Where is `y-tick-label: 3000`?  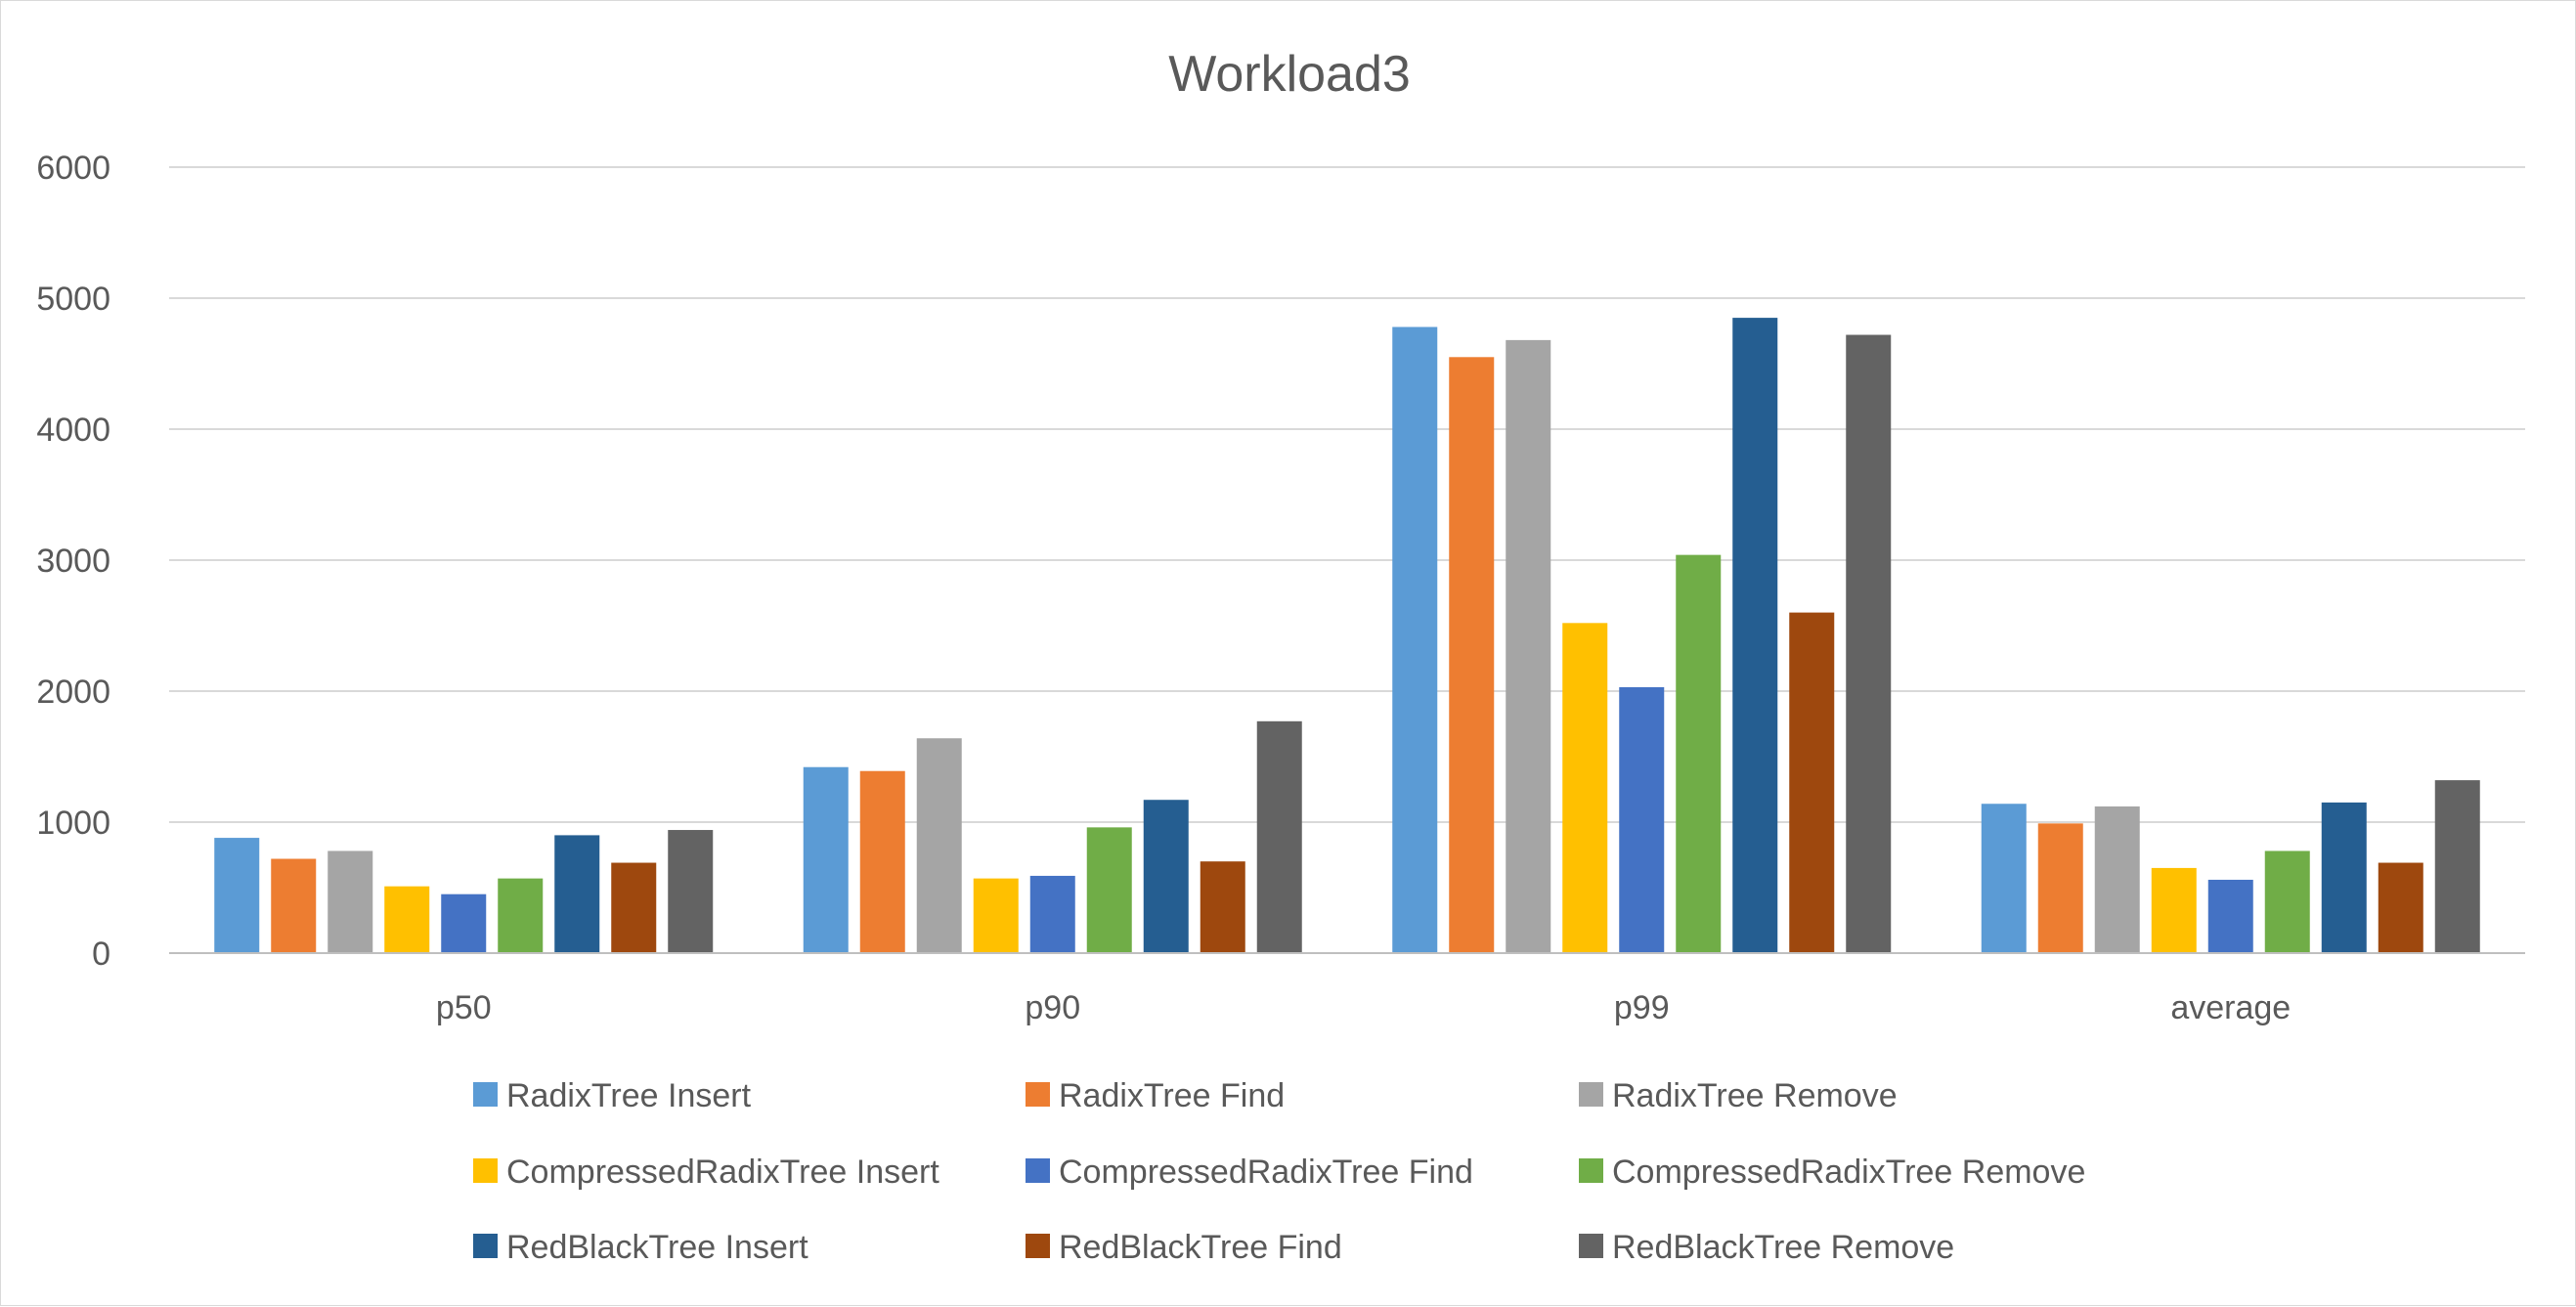 y-tick-label: 3000 is located at coordinates (73, 562).